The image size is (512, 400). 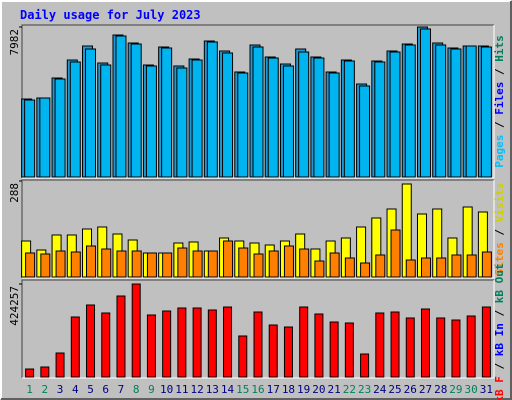 What do you see at coordinates (29, 389) in the screenshot?
I see `x-tick-label: 1` at bounding box center [29, 389].